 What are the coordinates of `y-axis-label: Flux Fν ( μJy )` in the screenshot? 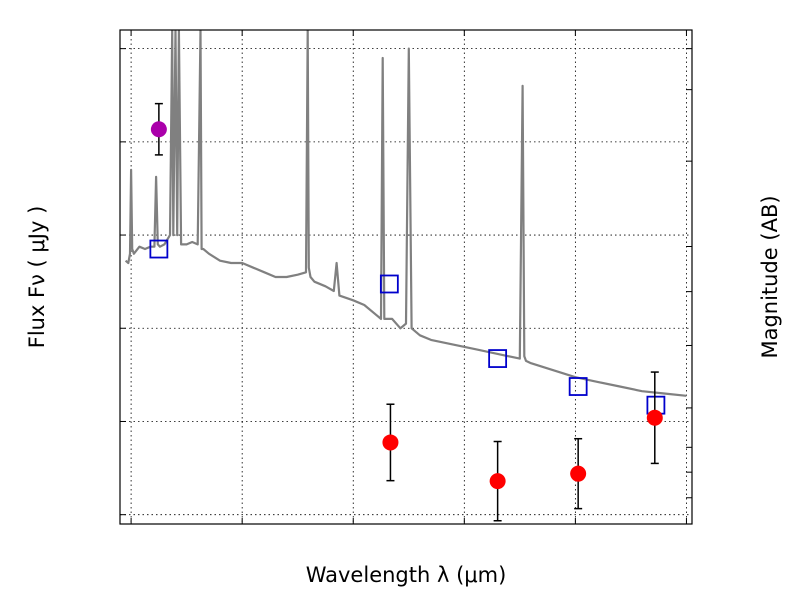 It's located at (37, 277).